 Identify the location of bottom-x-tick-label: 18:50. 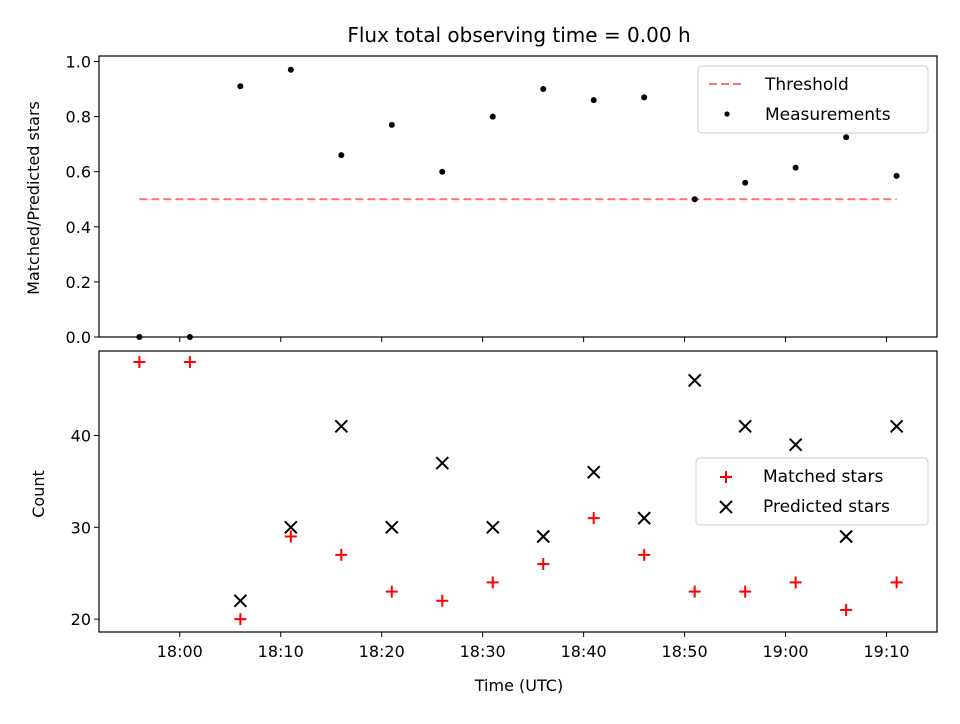
(685, 651).